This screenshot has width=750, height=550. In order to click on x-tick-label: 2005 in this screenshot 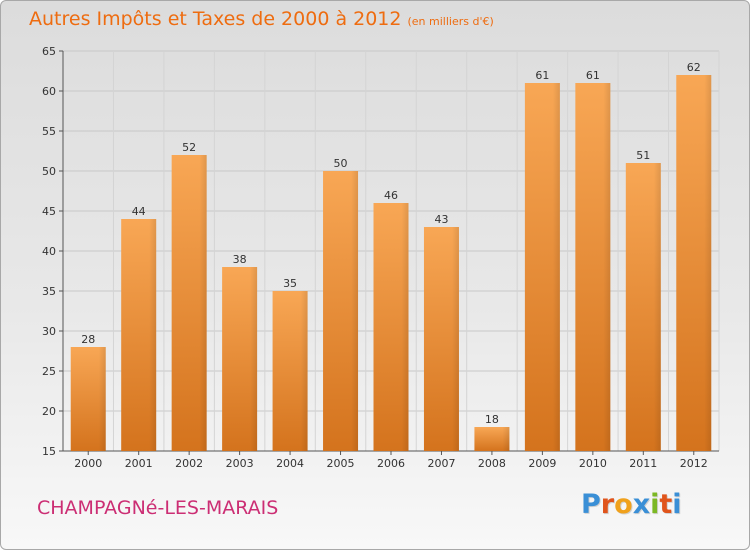, I will do `click(341, 463)`.